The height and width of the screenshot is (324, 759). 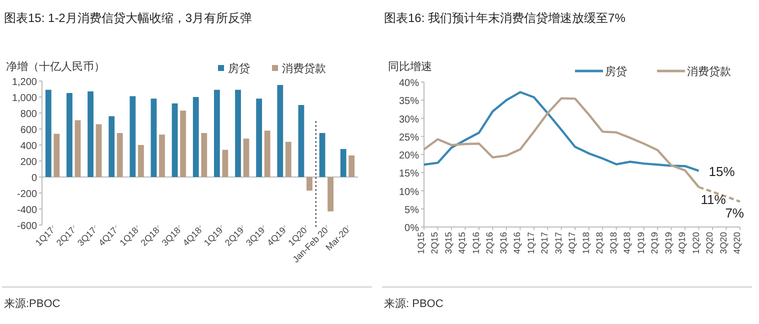 What do you see at coordinates (409, 156) in the screenshot?
I see `y-tick-label: 20%` at bounding box center [409, 156].